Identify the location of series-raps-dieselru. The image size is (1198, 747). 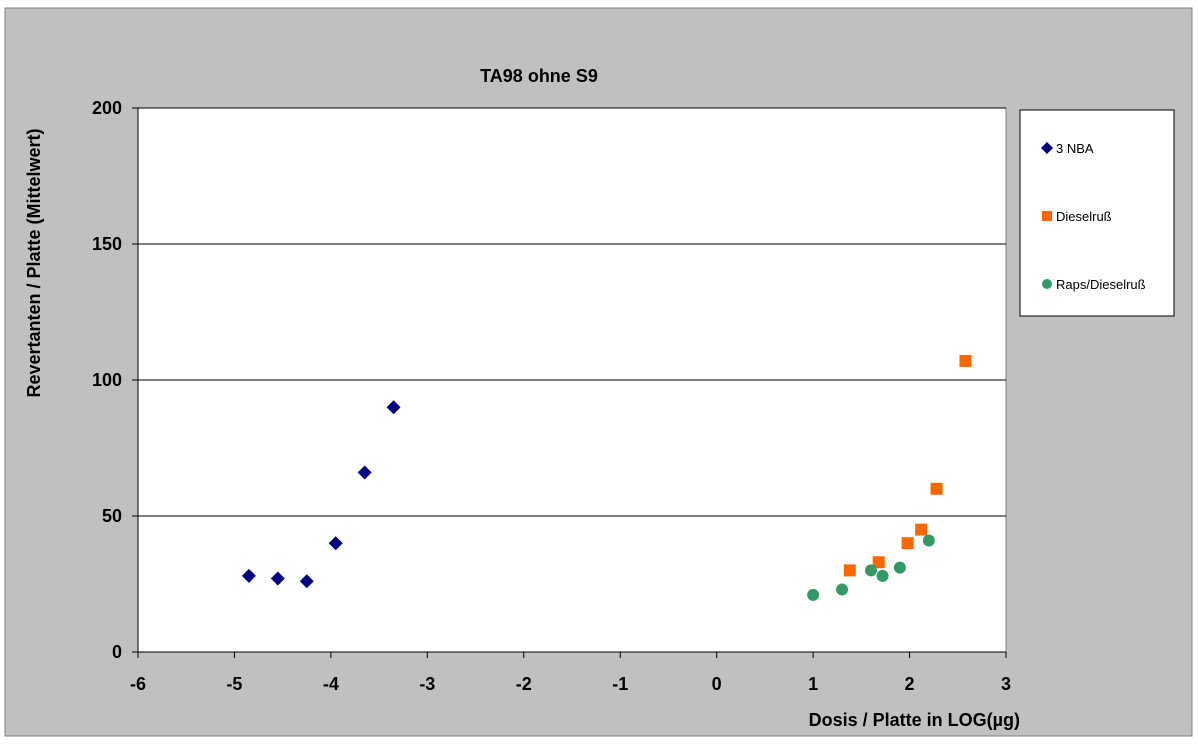
(871, 567).